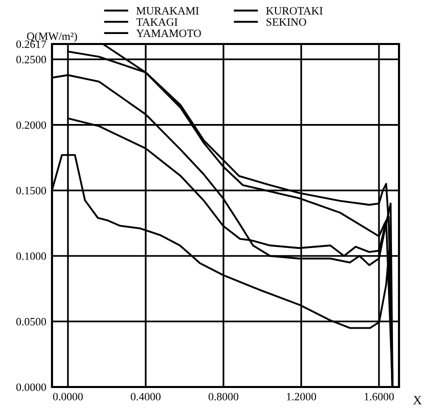 The height and width of the screenshot is (412, 428). Describe the element at coordinates (31, 387) in the screenshot. I see `y-tick-label: 0.0000` at that location.